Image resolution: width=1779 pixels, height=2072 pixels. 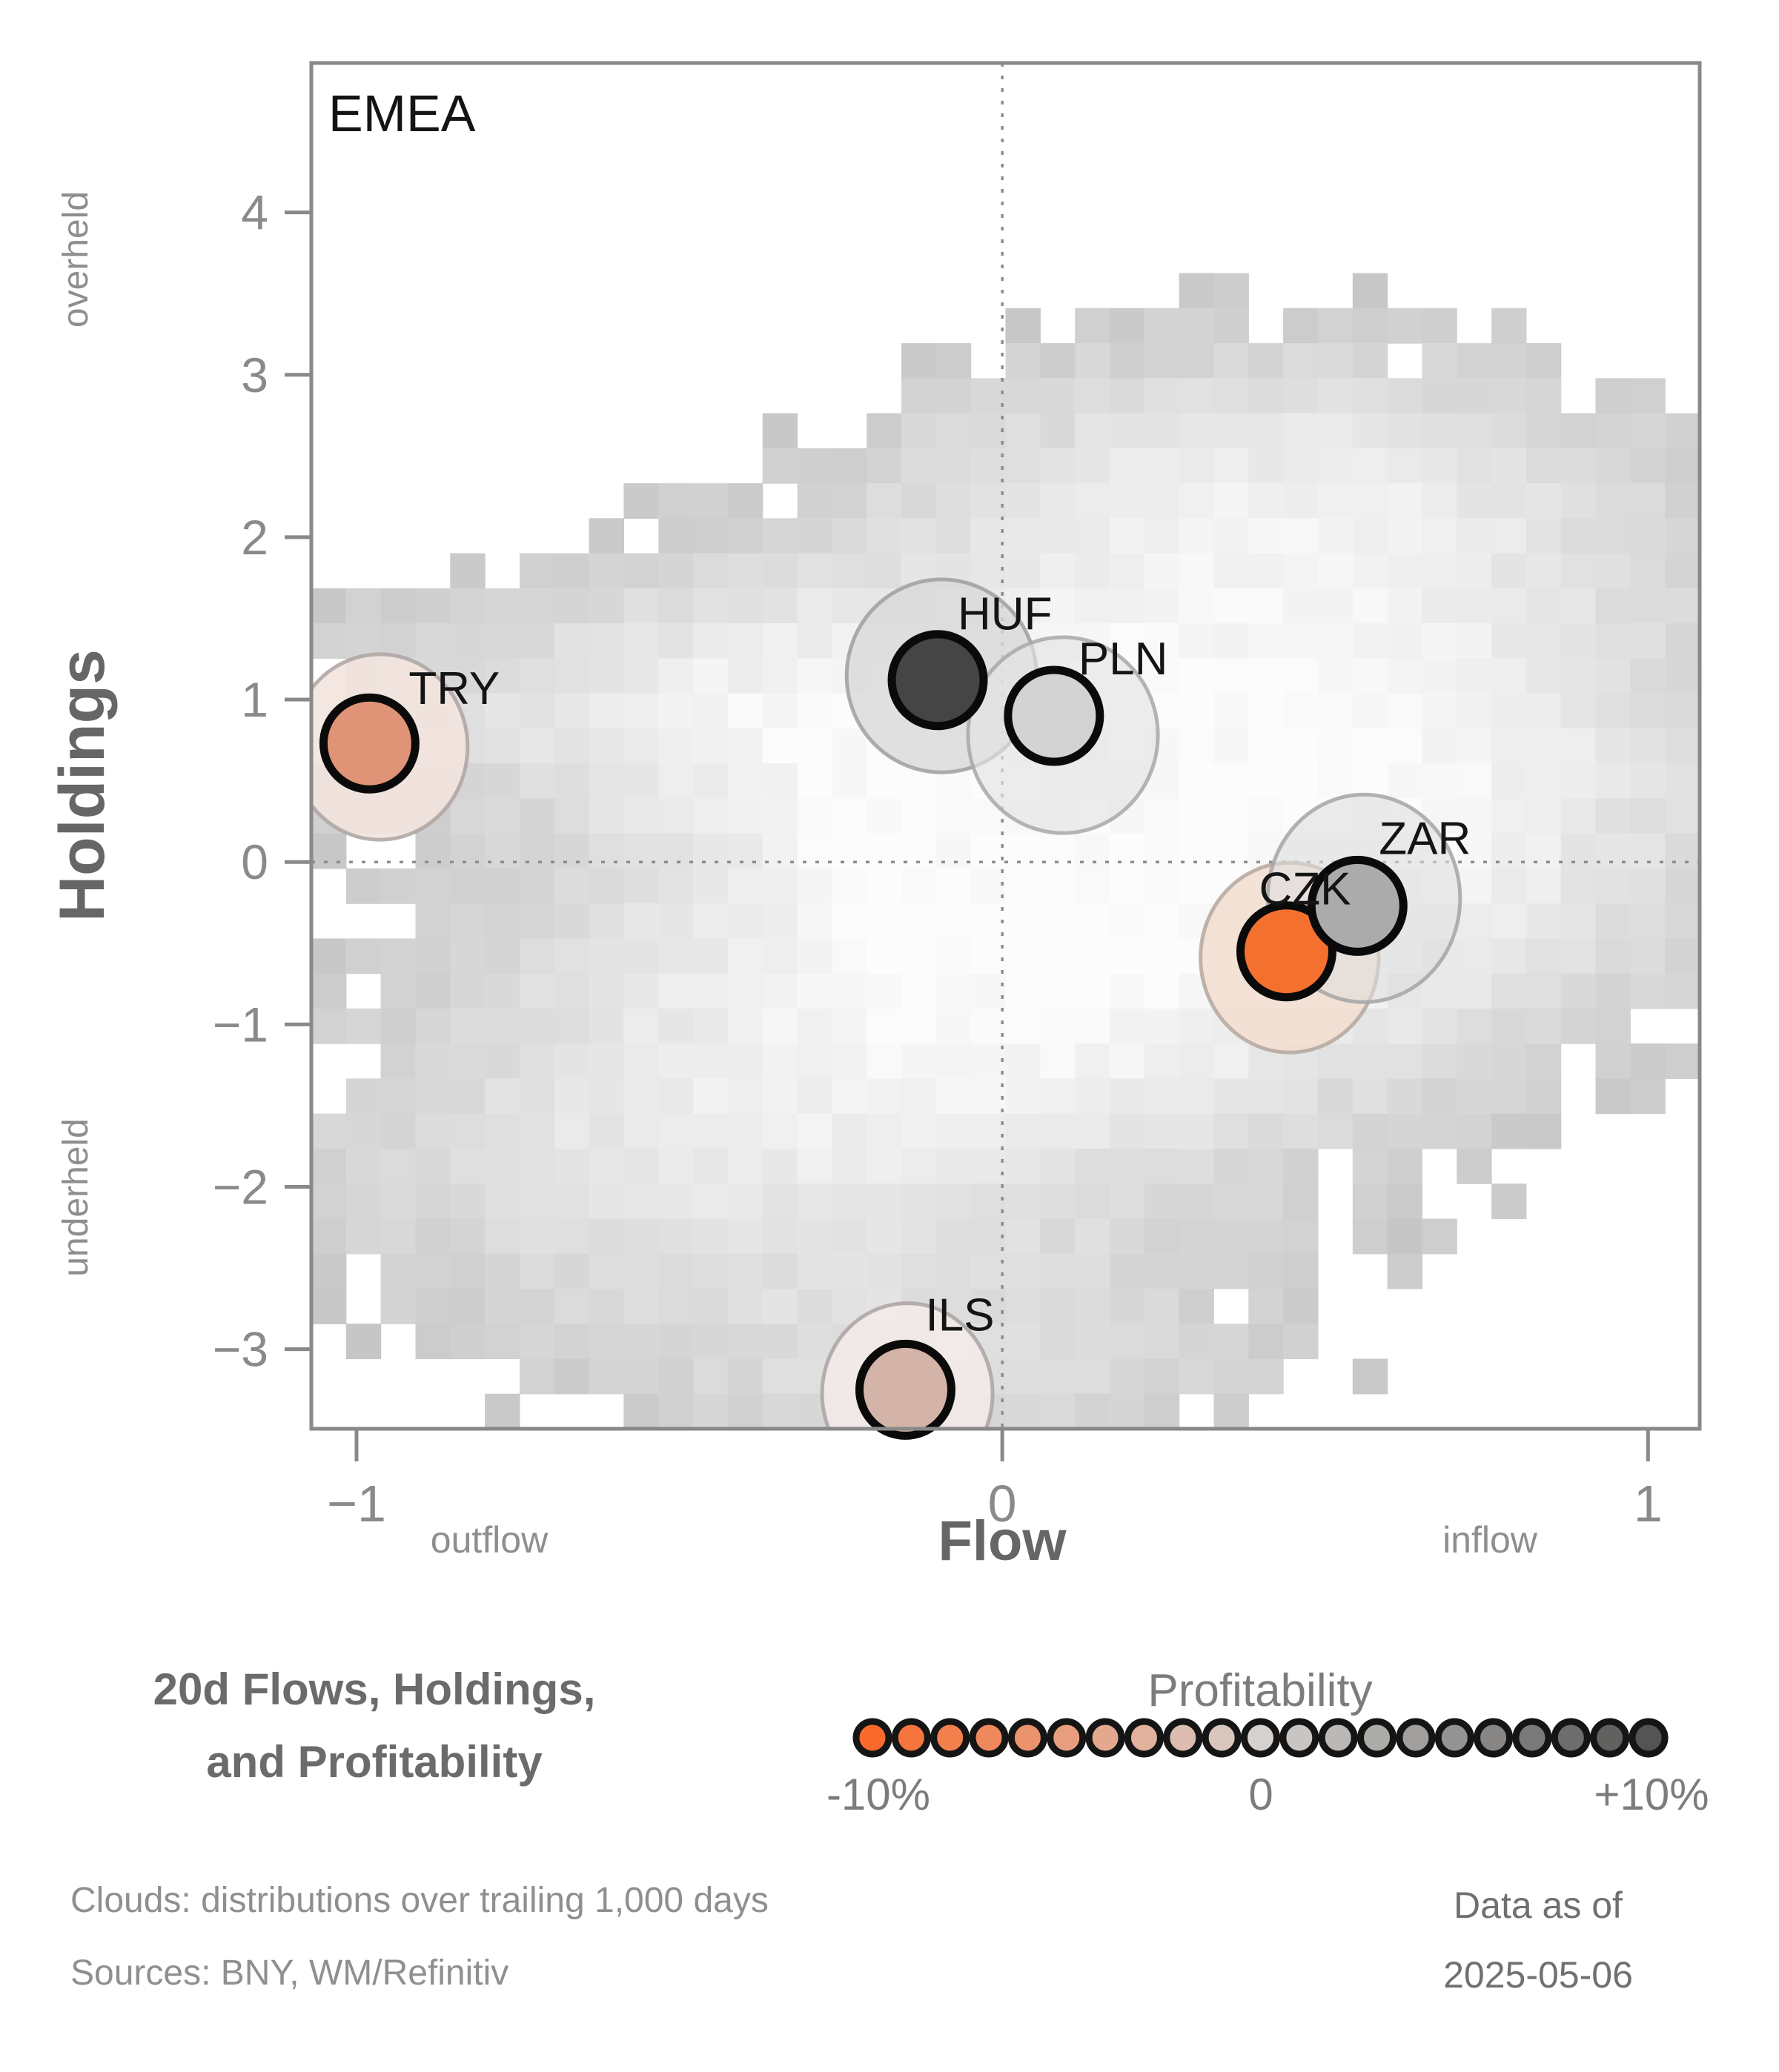 What do you see at coordinates (1610, 1738) in the screenshot?
I see `legend-color-step` at bounding box center [1610, 1738].